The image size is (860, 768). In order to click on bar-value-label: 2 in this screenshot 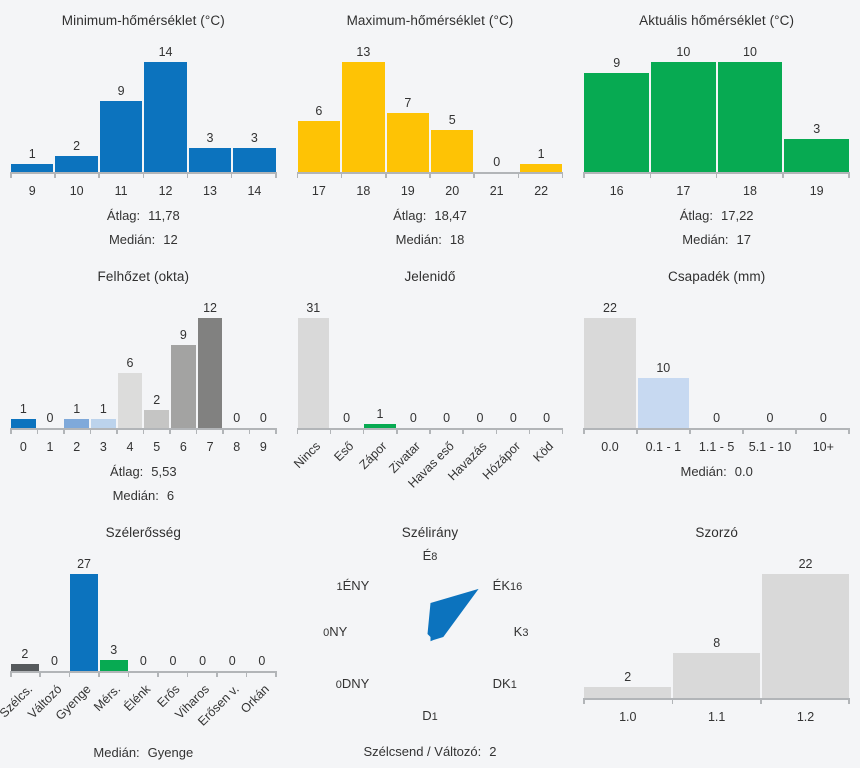, I will do `click(25, 654)`.